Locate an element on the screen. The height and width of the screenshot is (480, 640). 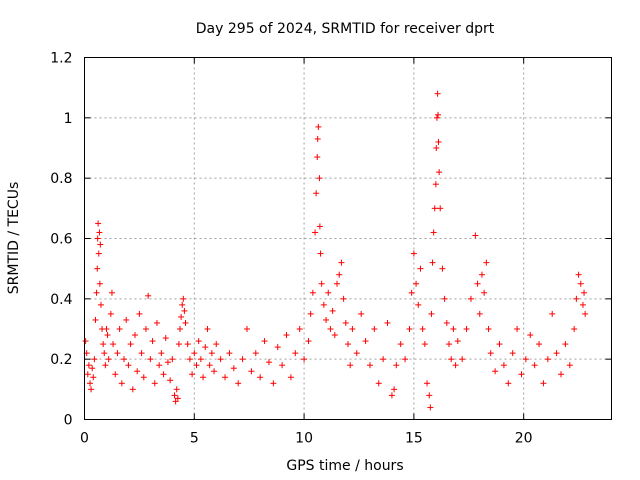
y-tick-label: 0.8 is located at coordinates (61, 179).